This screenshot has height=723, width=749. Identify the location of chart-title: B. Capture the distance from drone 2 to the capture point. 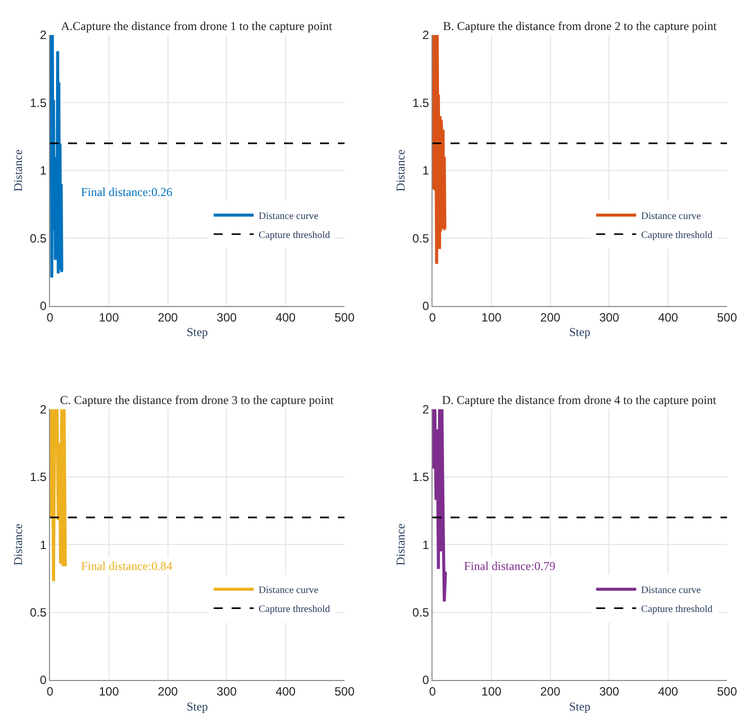
(580, 26).